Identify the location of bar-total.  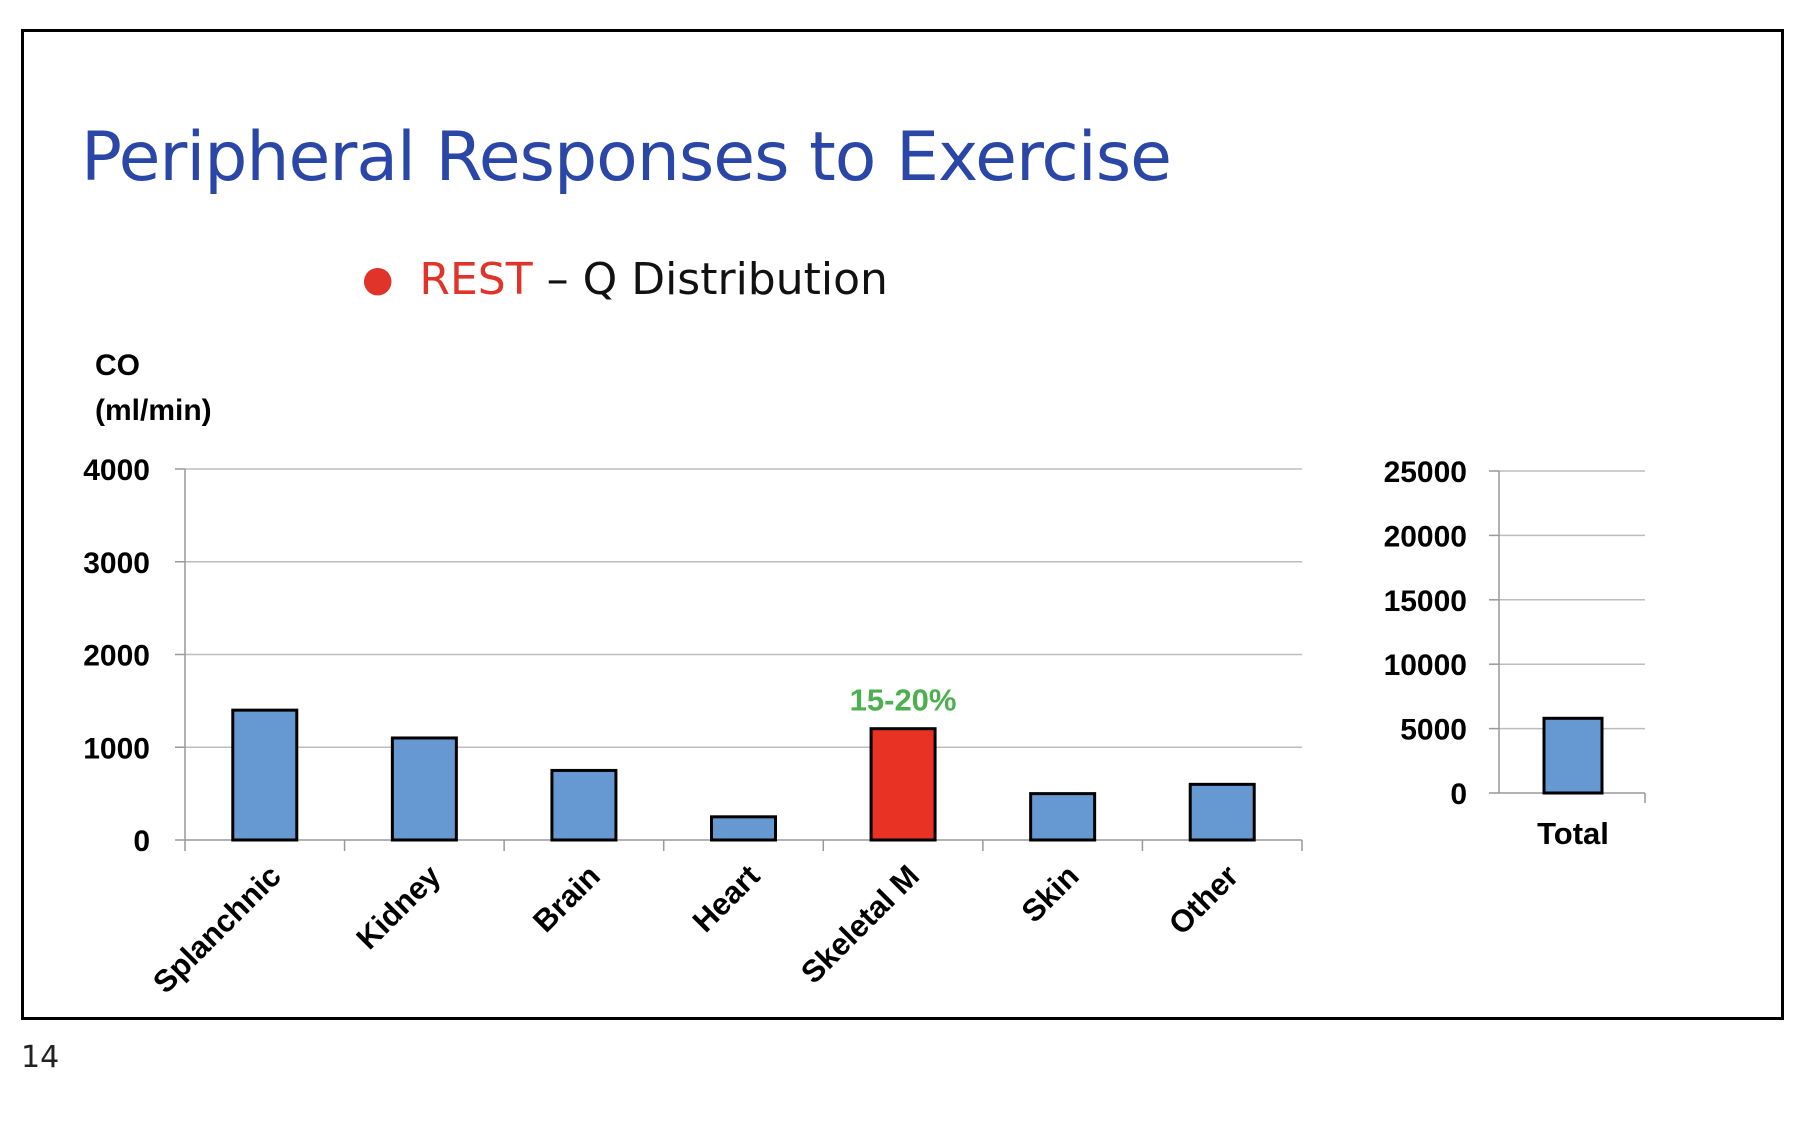
(1573, 755).